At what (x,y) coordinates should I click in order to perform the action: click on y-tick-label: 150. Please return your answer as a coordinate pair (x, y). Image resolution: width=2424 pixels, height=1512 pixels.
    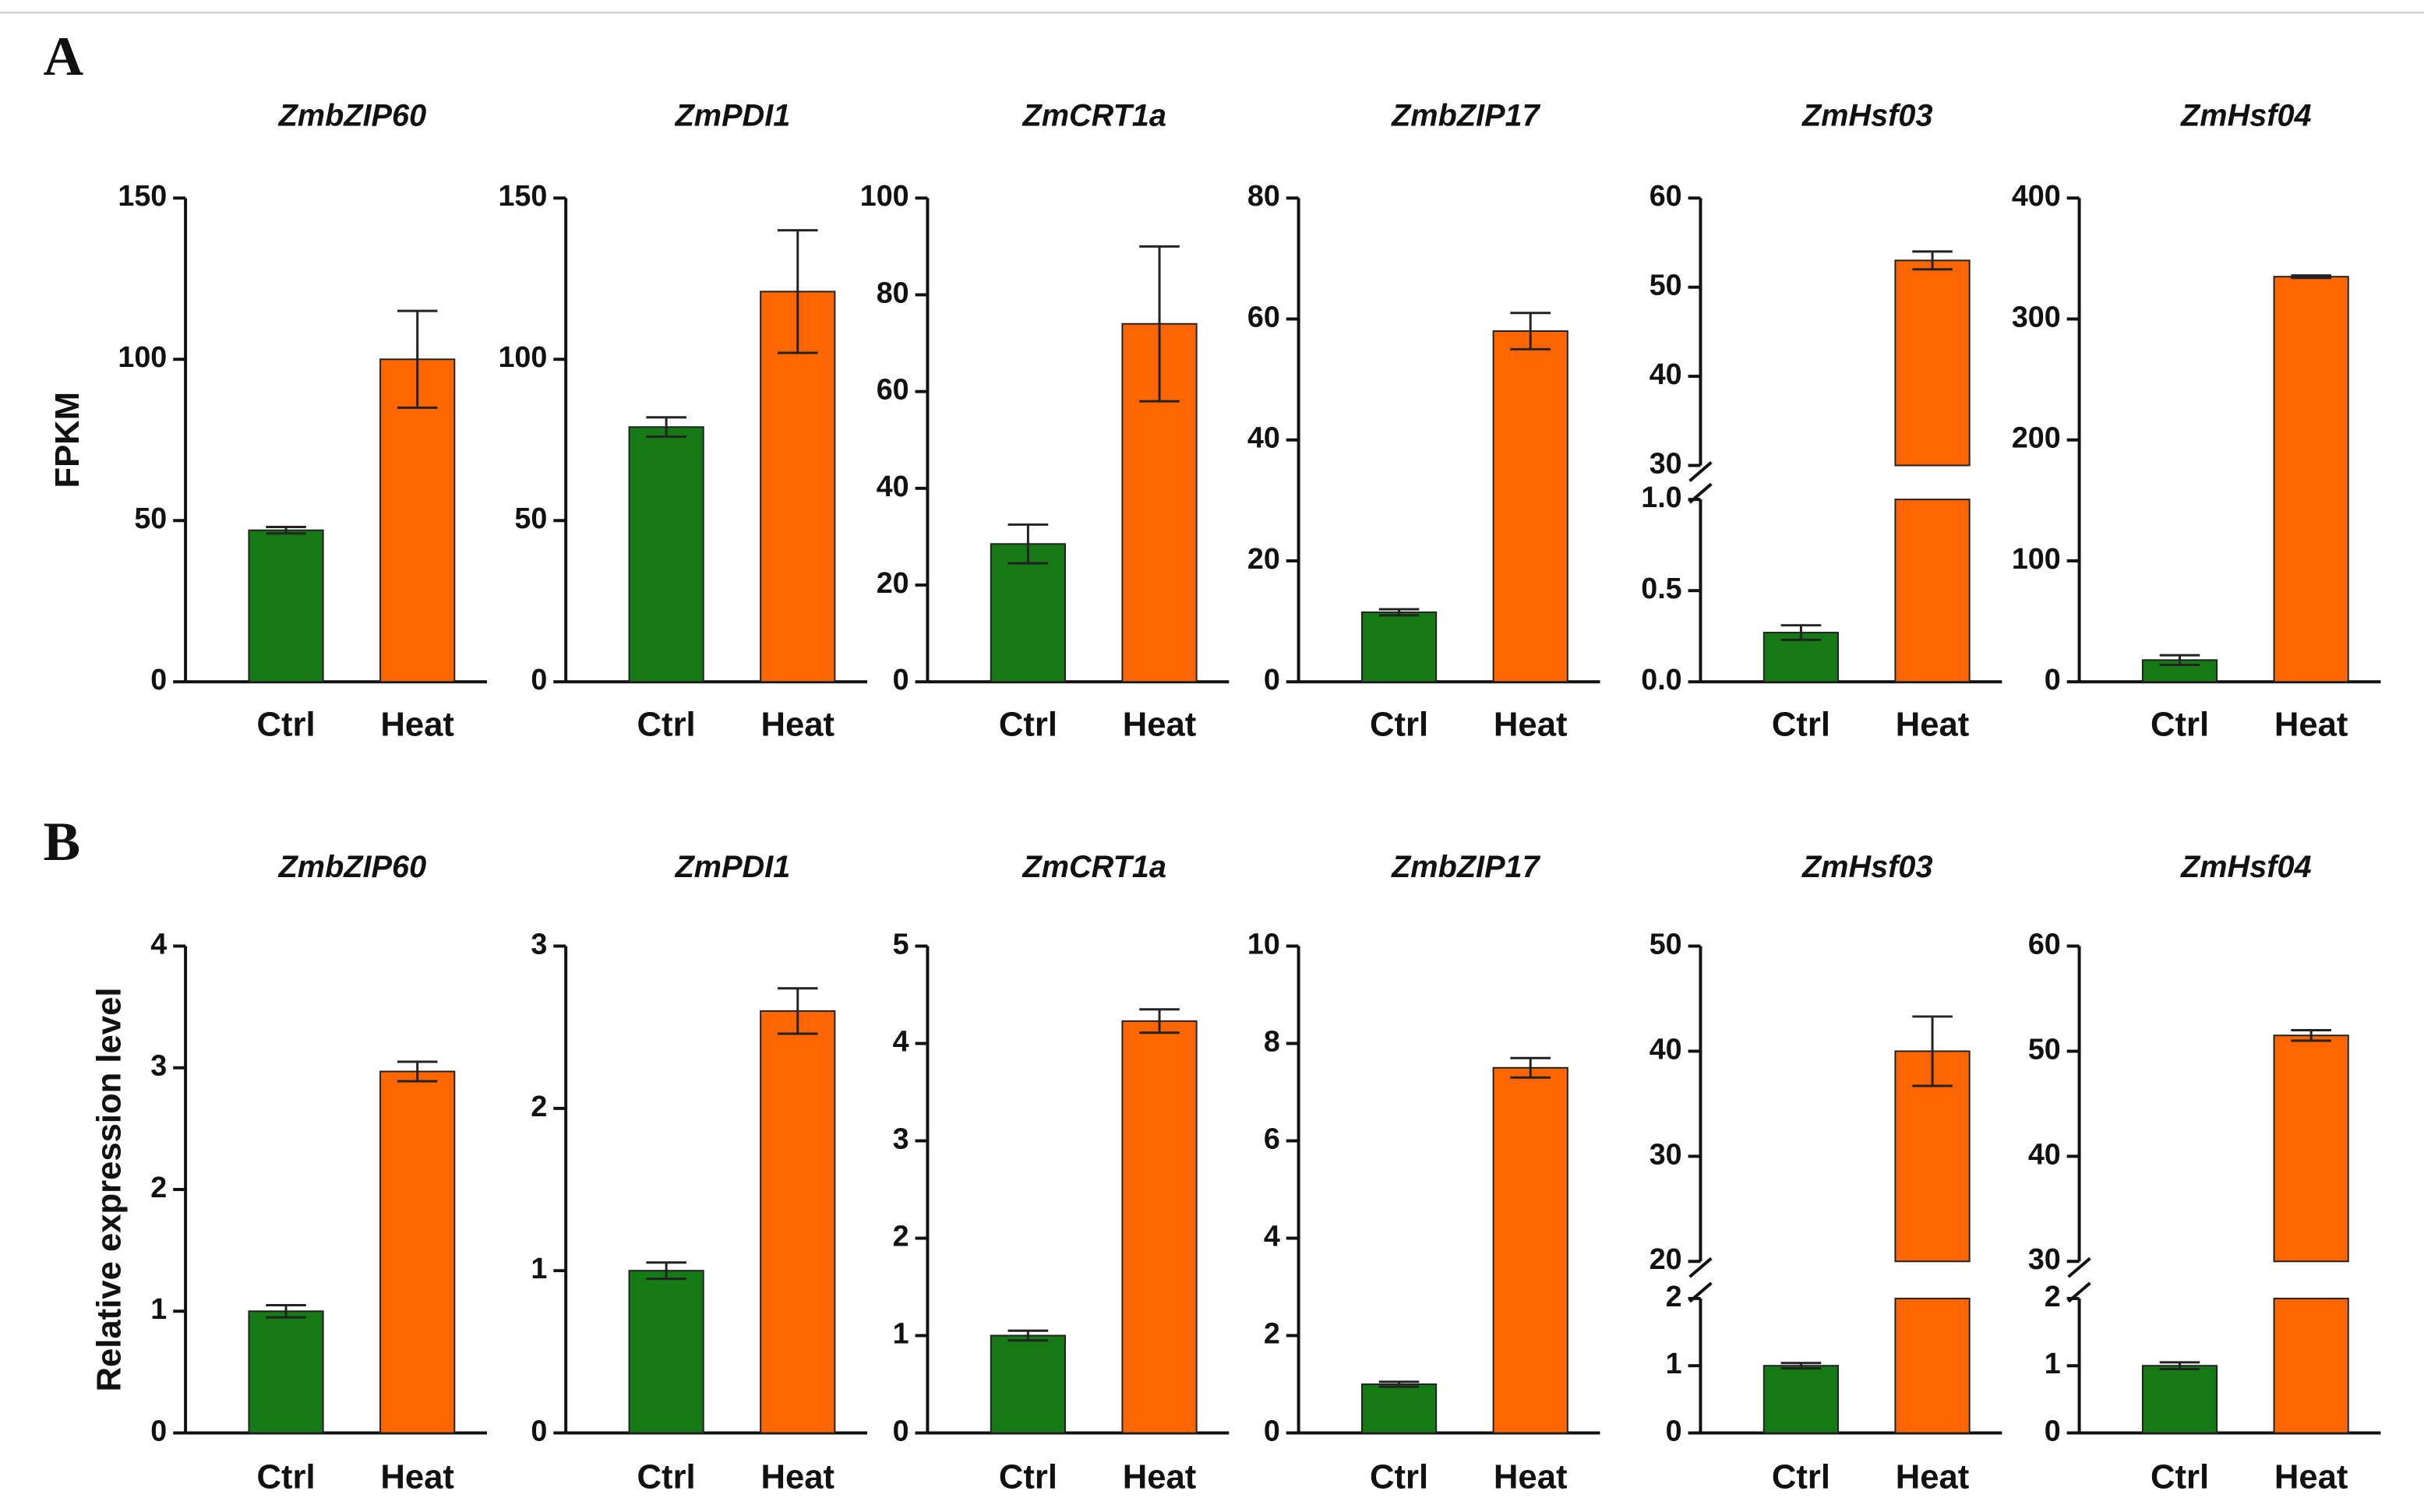
    Looking at the image, I should click on (142, 196).